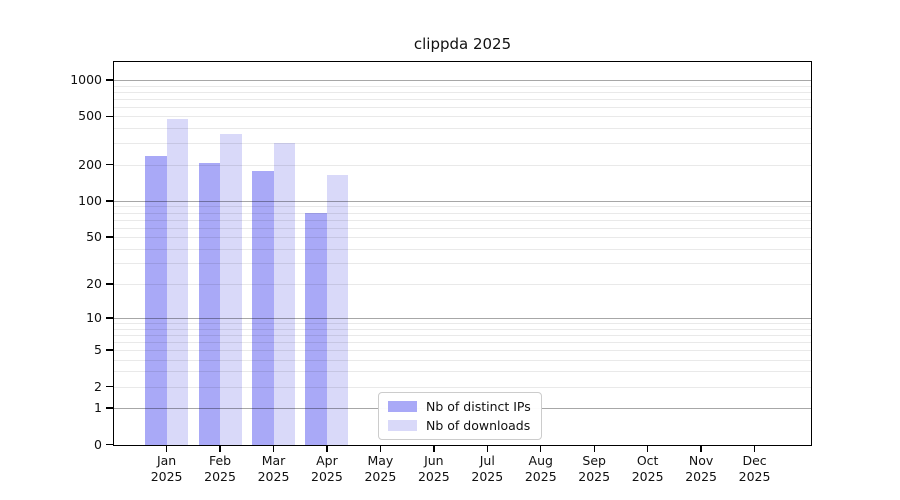 The width and height of the screenshot is (900, 500). I want to click on bar-distinct-ips-apr, so click(316, 329).